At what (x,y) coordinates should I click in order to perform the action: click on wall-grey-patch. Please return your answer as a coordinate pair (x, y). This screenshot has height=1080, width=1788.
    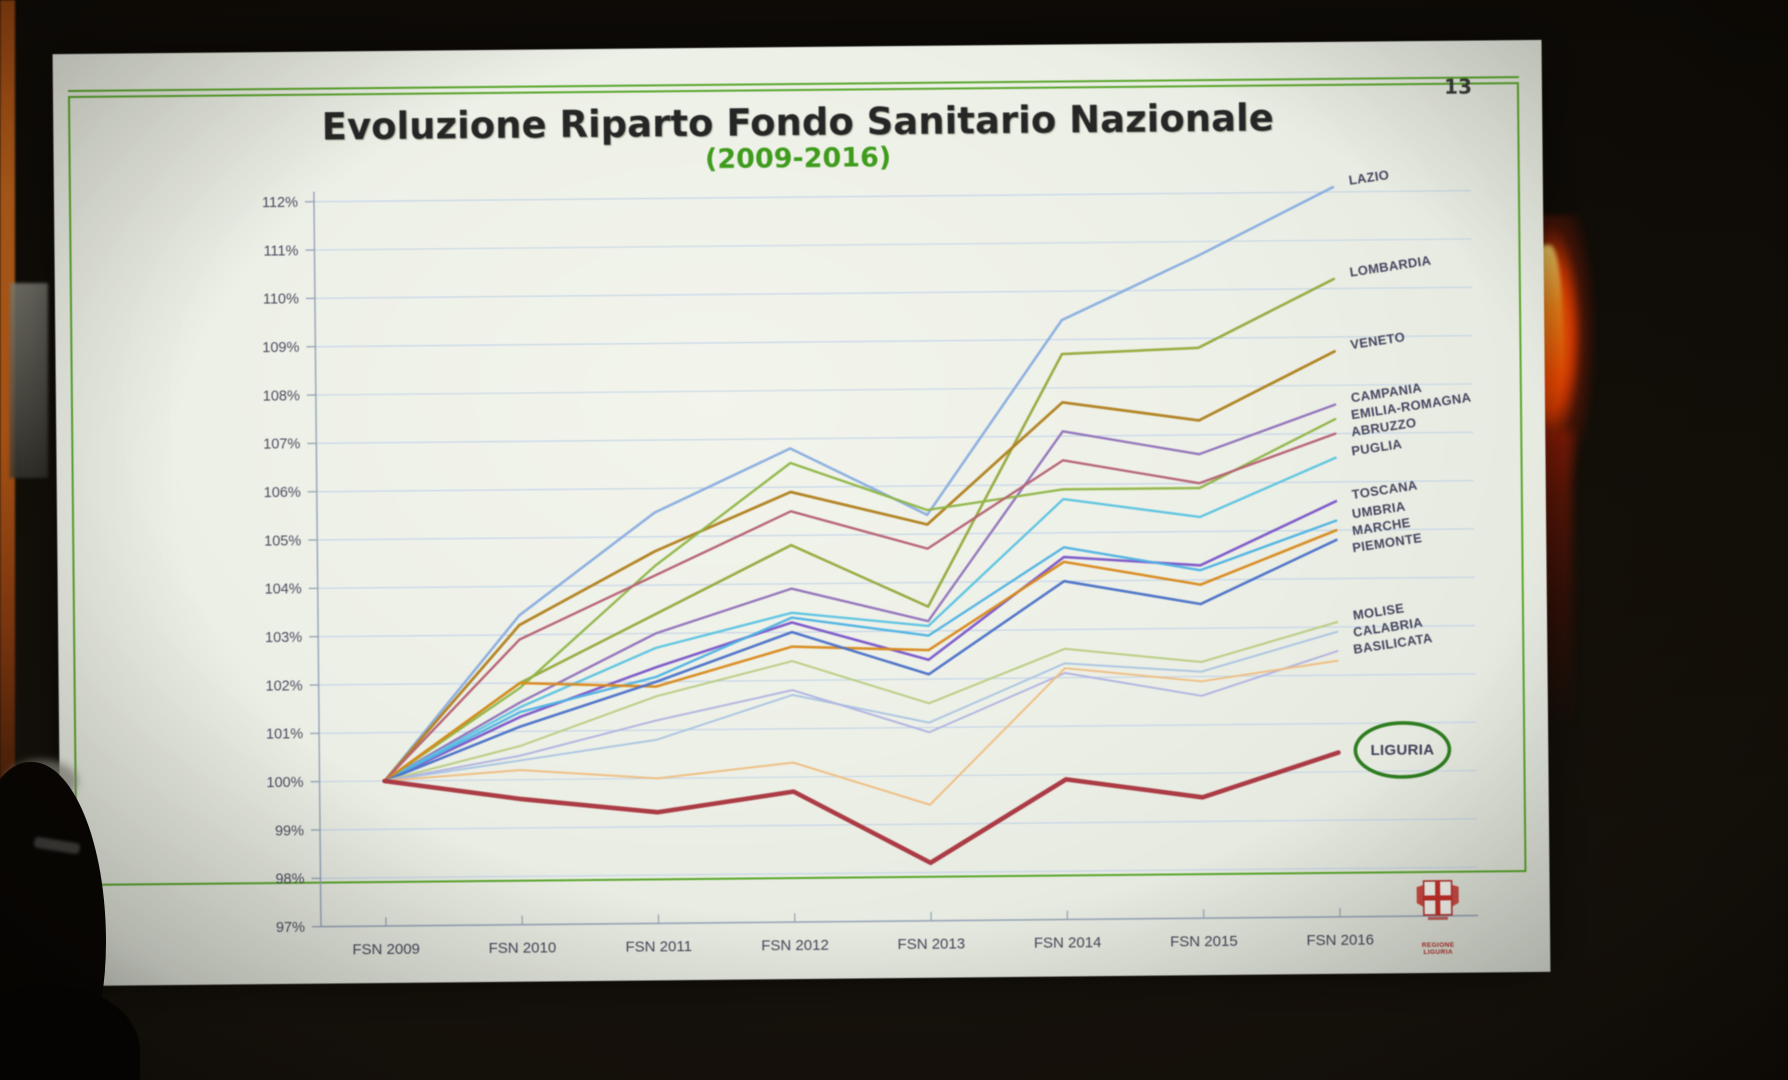
    Looking at the image, I should click on (29, 380).